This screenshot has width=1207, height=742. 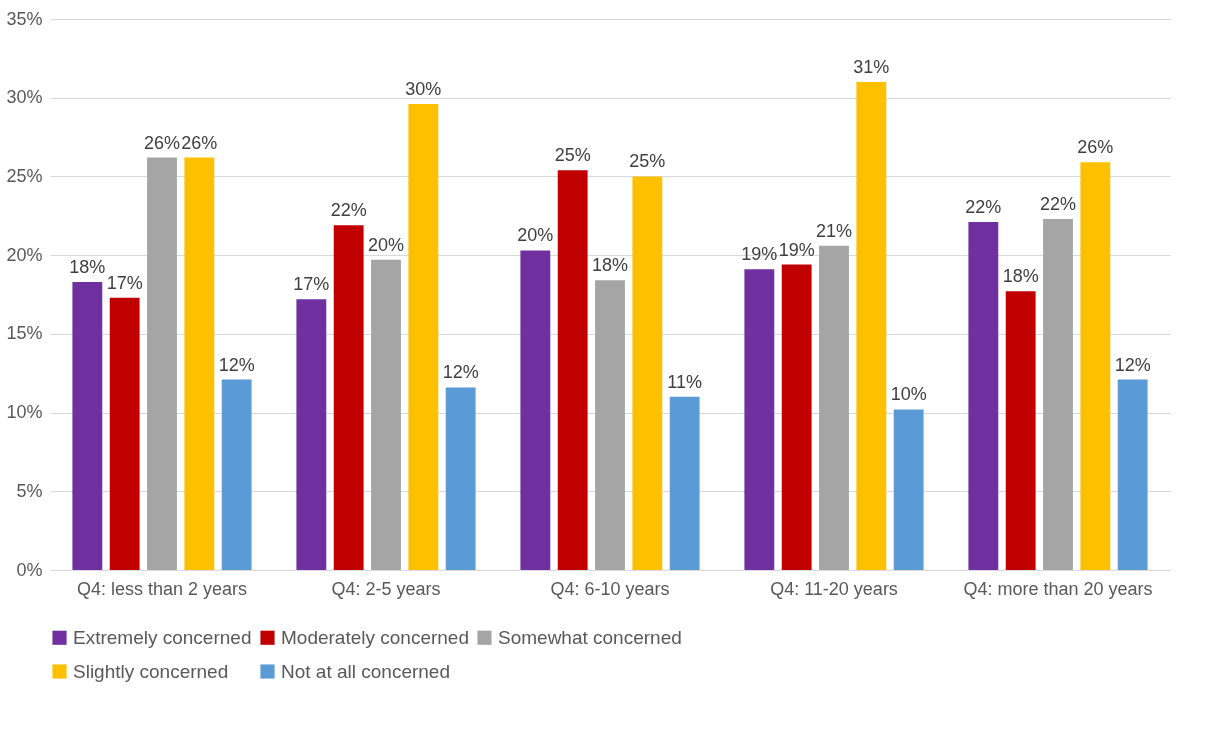 What do you see at coordinates (162, 637) in the screenshot?
I see `legend-label: Extremely concerned` at bounding box center [162, 637].